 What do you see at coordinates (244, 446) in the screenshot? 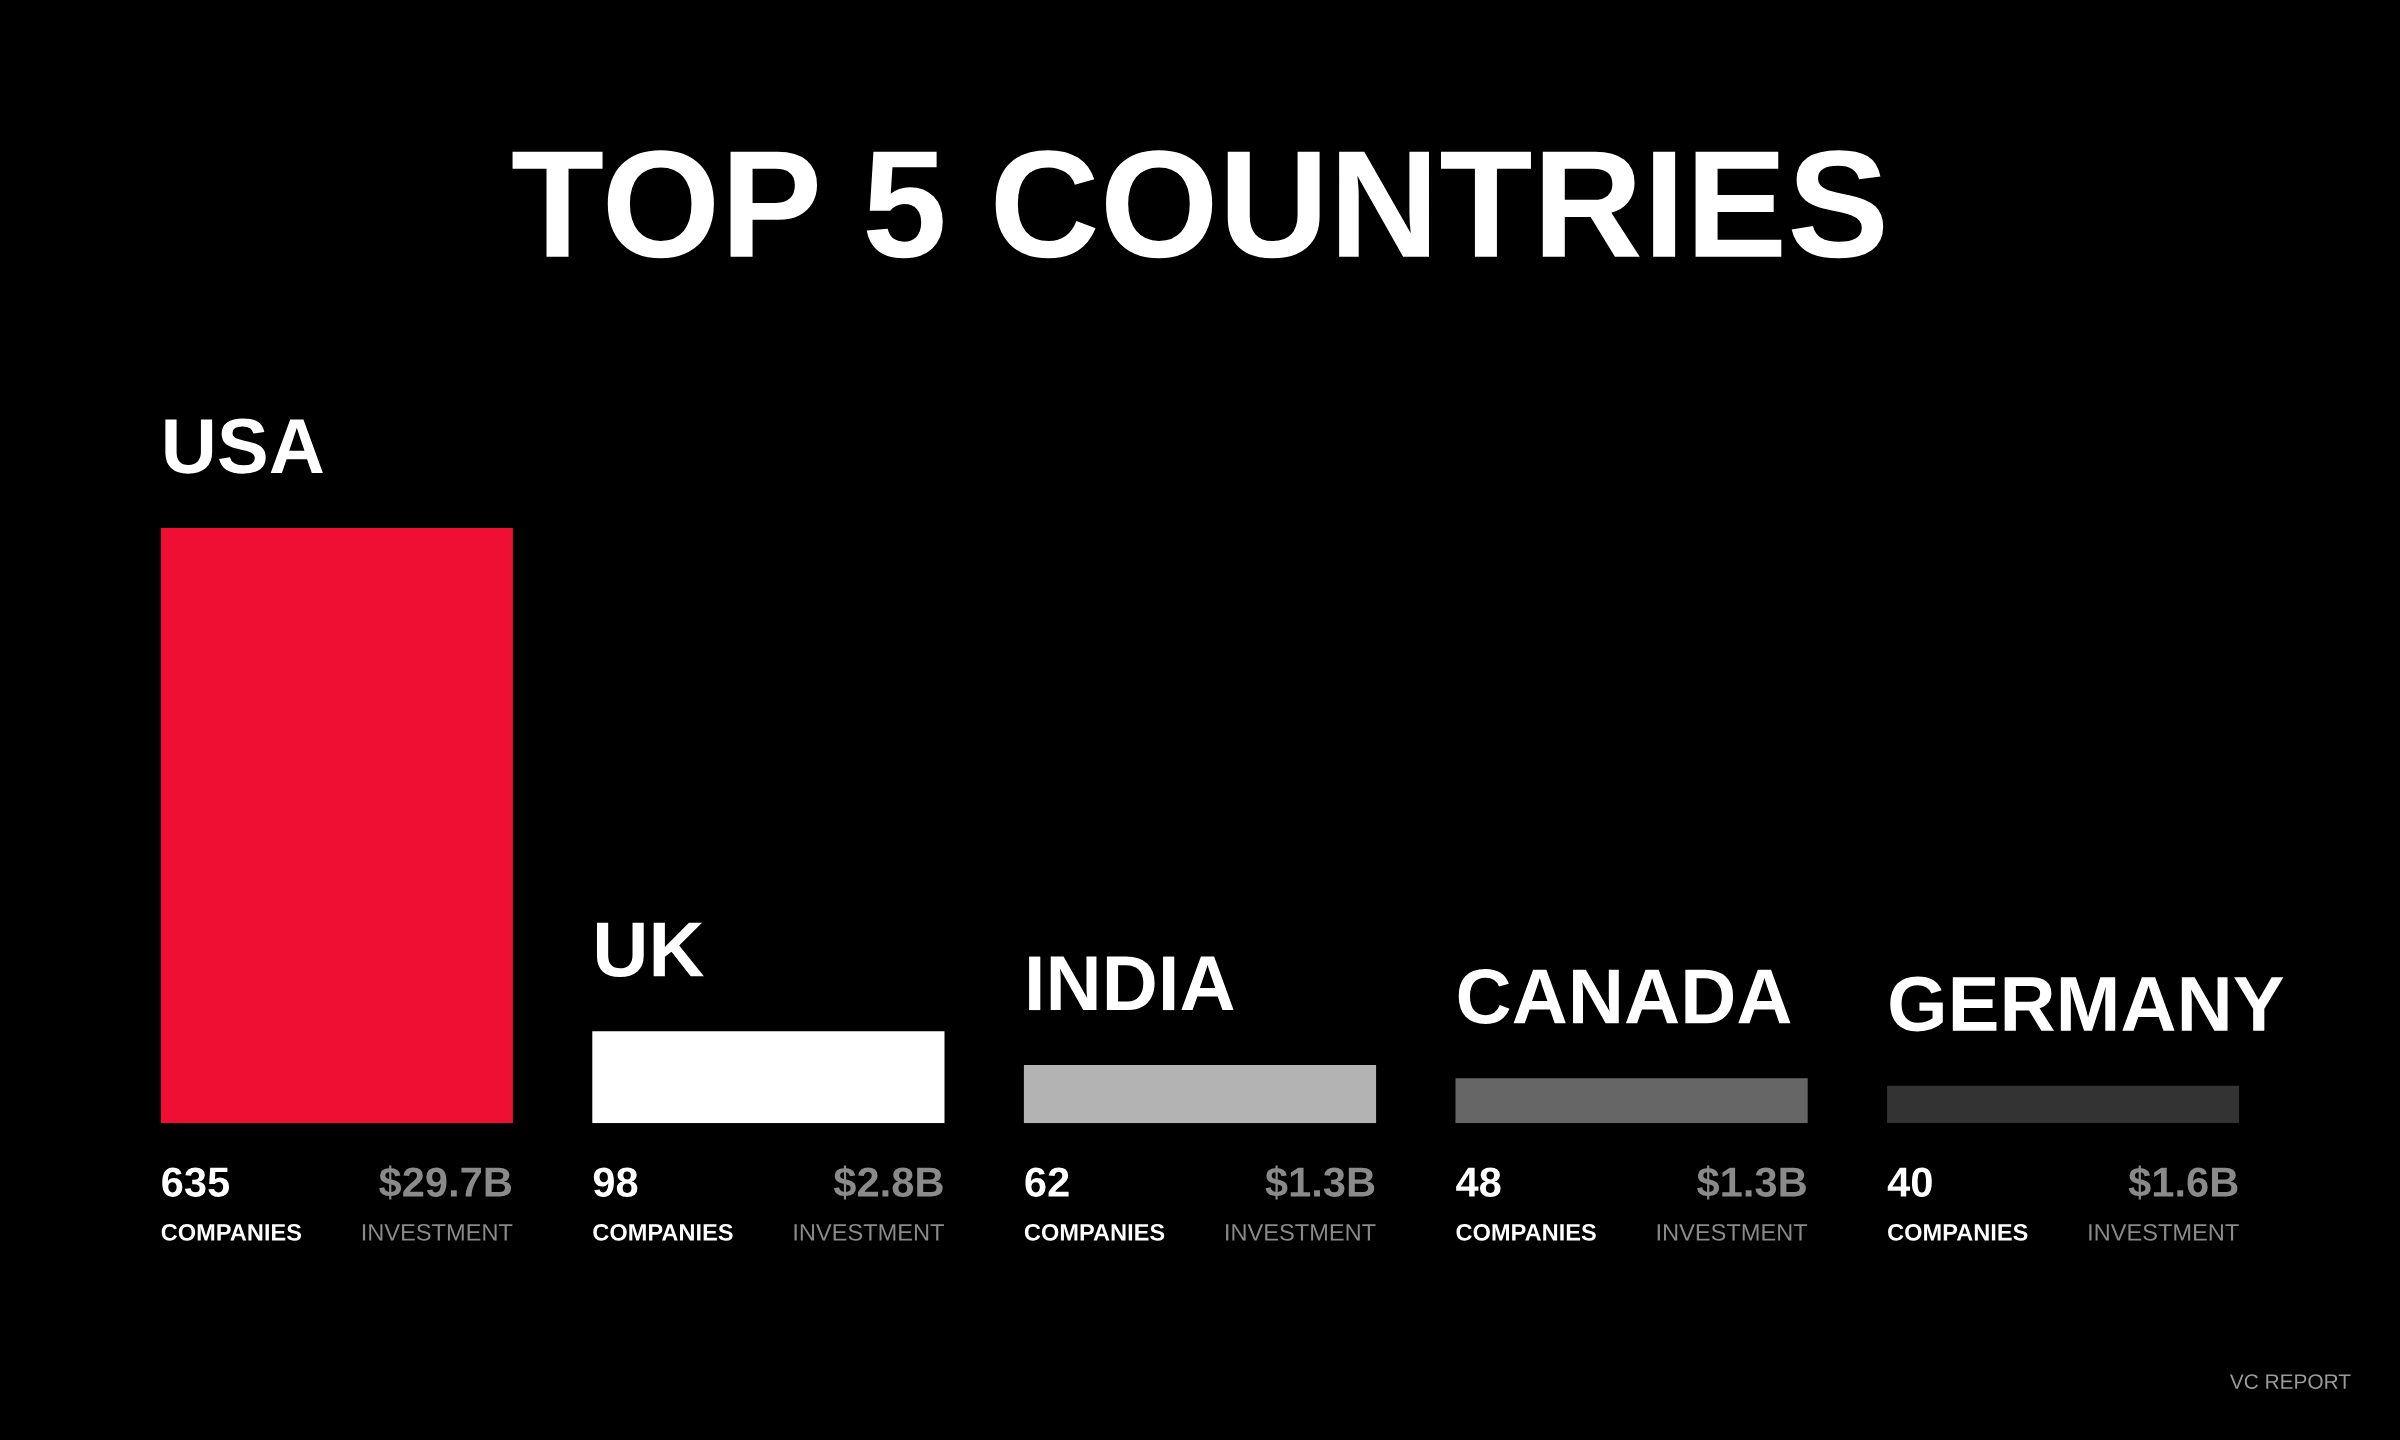
I see `x-tick-label: USA` at bounding box center [244, 446].